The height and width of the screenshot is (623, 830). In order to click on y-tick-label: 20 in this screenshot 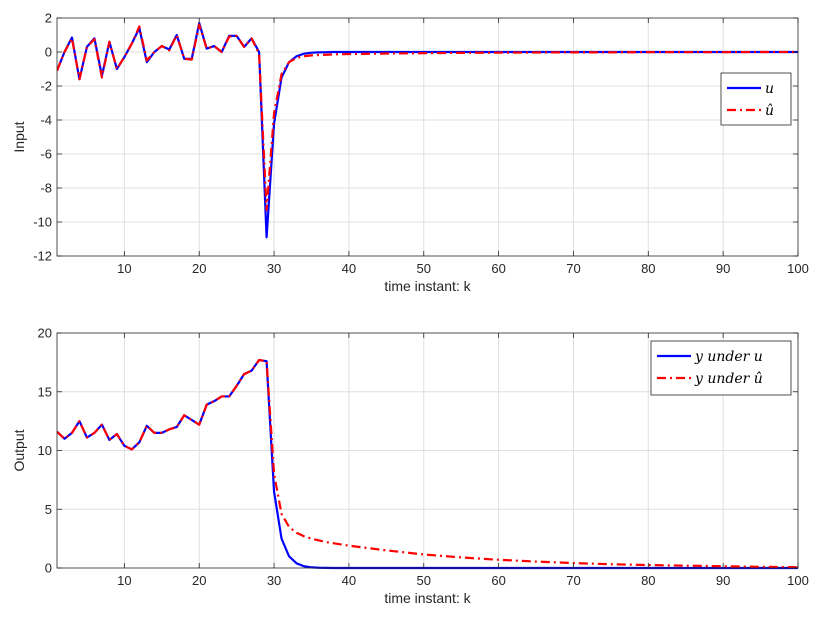, I will do `click(45, 333)`.